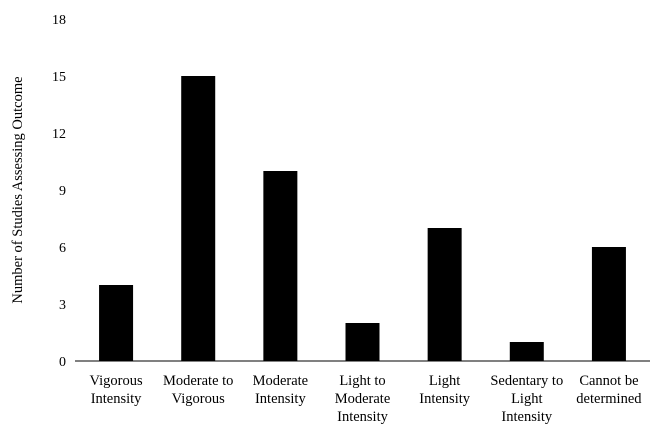 The height and width of the screenshot is (424, 651). I want to click on y-tick-label: 18, so click(59, 20).